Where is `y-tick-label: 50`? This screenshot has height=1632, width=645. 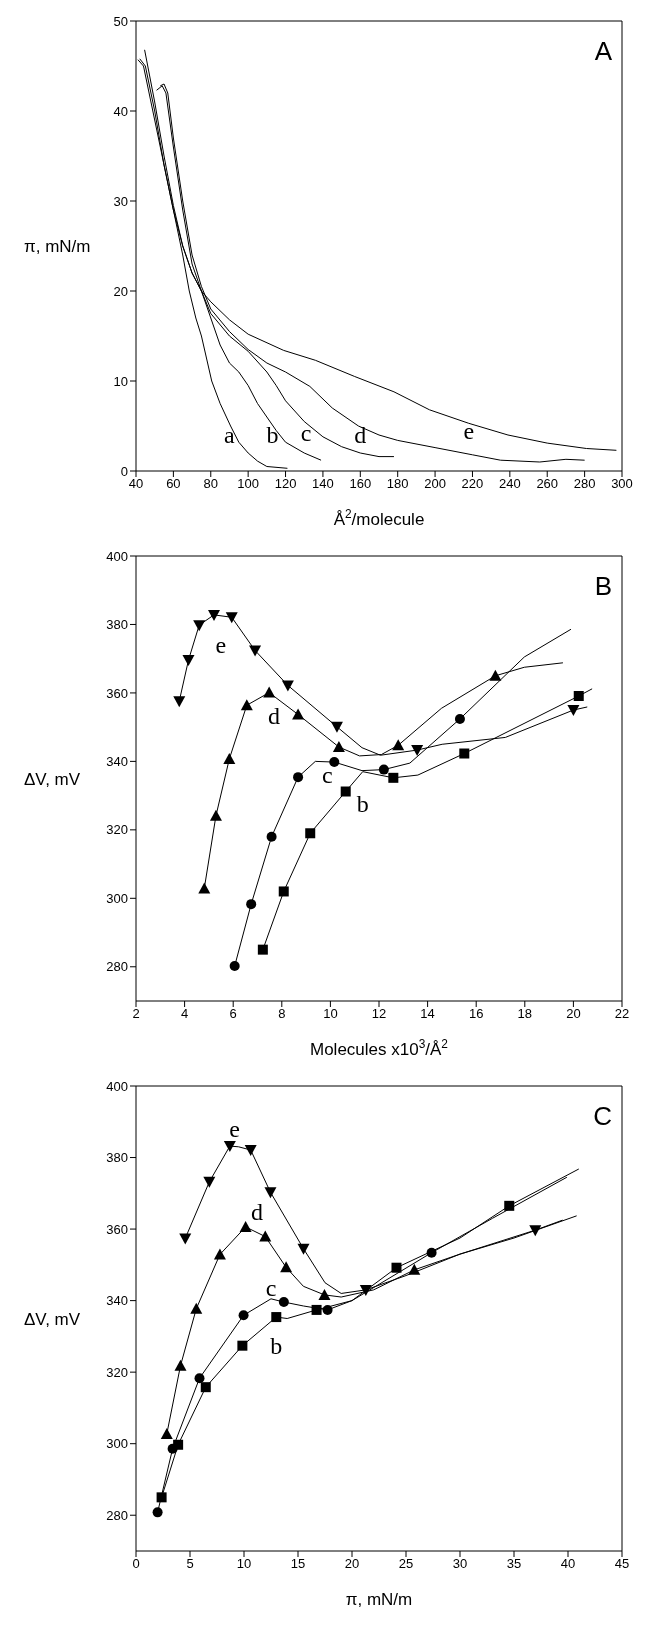
y-tick-label: 50 is located at coordinates (120, 21).